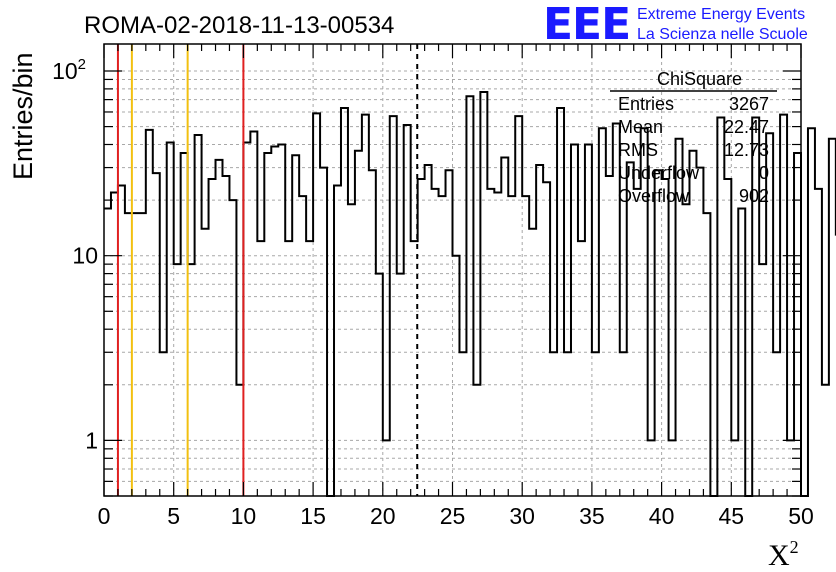 This screenshot has width=836, height=572. Describe the element at coordinates (23, 116) in the screenshot. I see `y-axis-label: Entries/bin` at that location.